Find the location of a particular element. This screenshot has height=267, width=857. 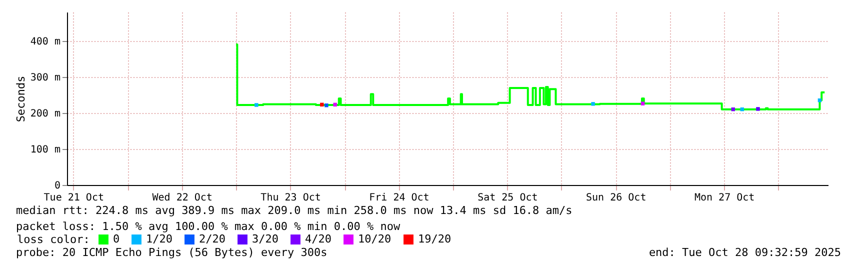

y-tick-label: 300 m is located at coordinates (45, 78).